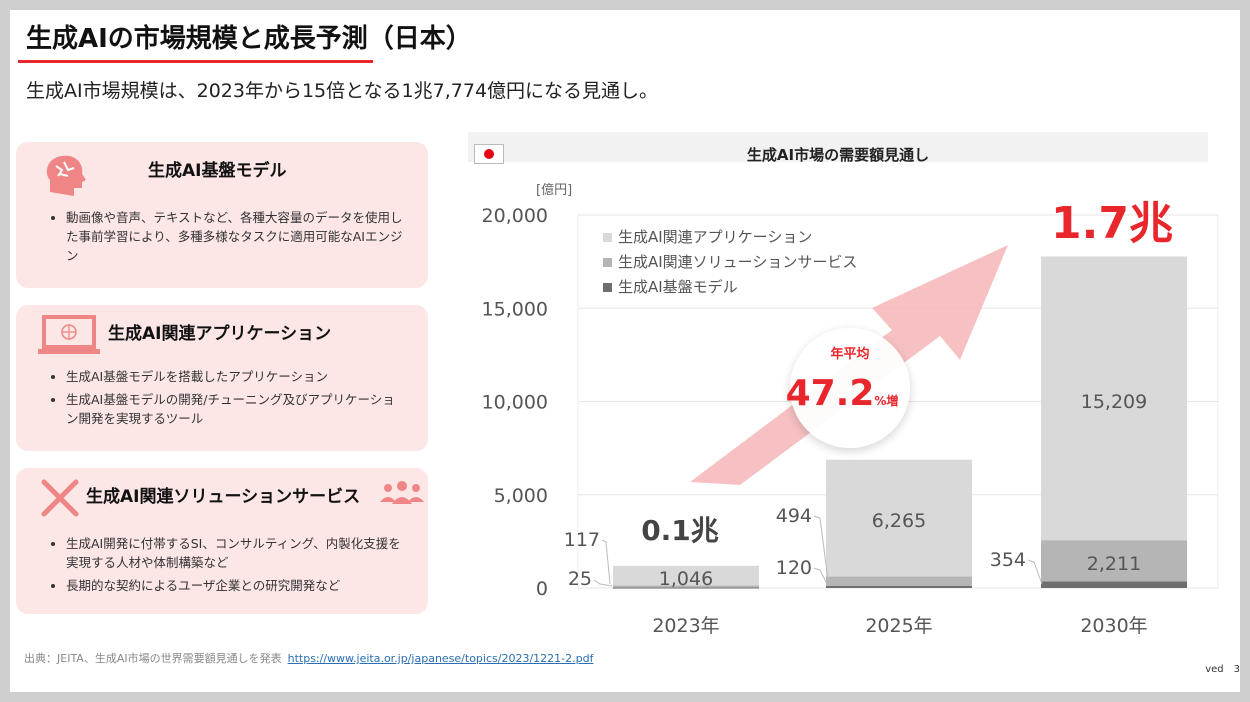 This screenshot has height=702, width=1250. Describe the element at coordinates (849, 354) in the screenshot. I see `cagr-label: 年平均` at that location.